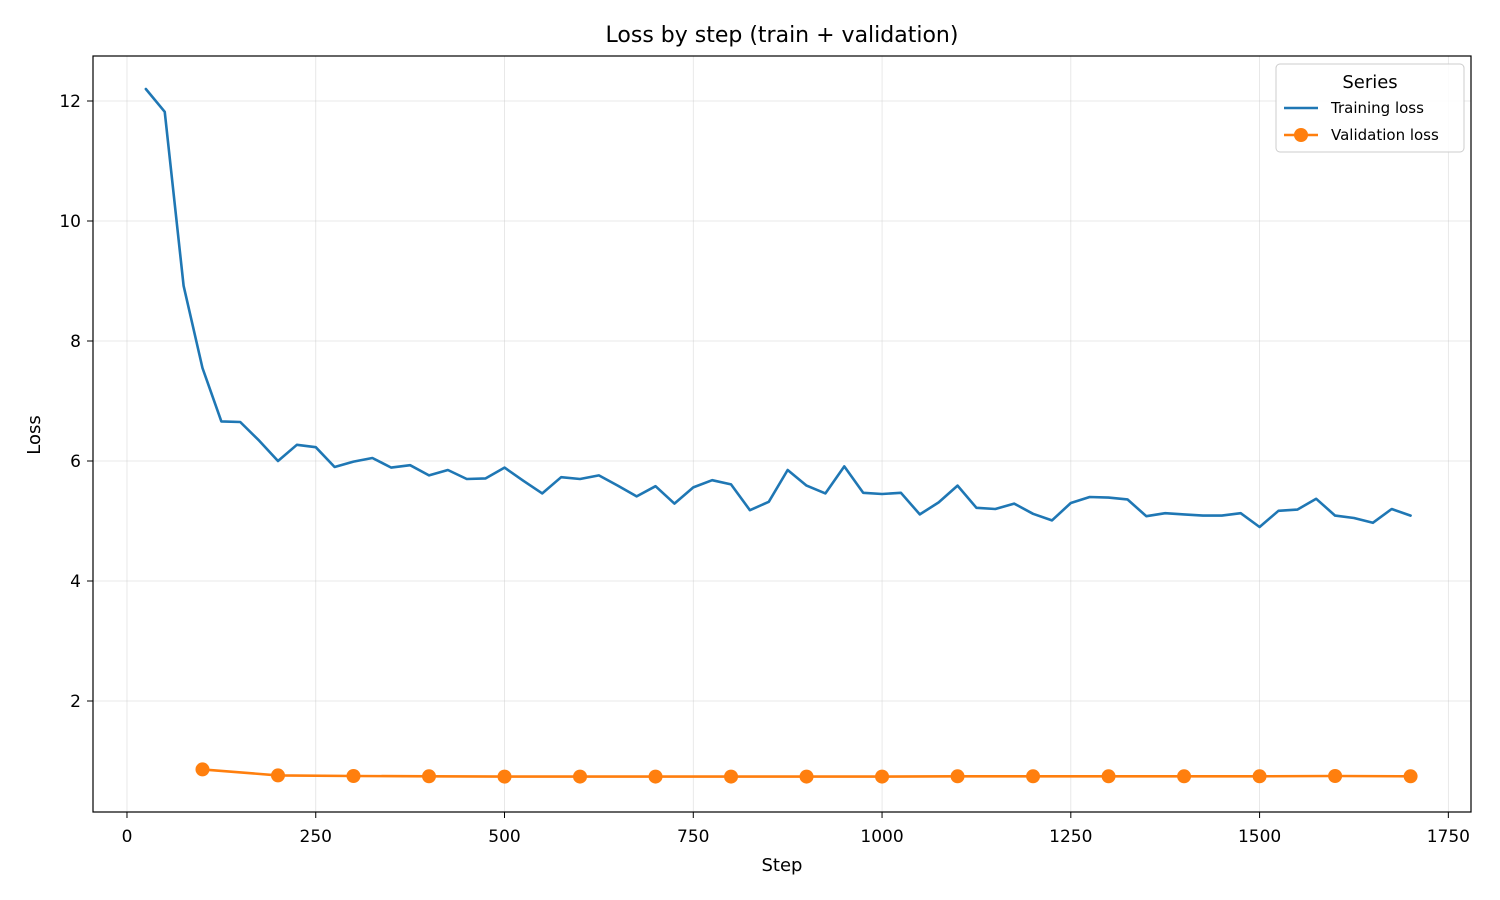  What do you see at coordinates (1070, 837) in the screenshot?
I see `x-tick-label-1250: 1250` at bounding box center [1070, 837].